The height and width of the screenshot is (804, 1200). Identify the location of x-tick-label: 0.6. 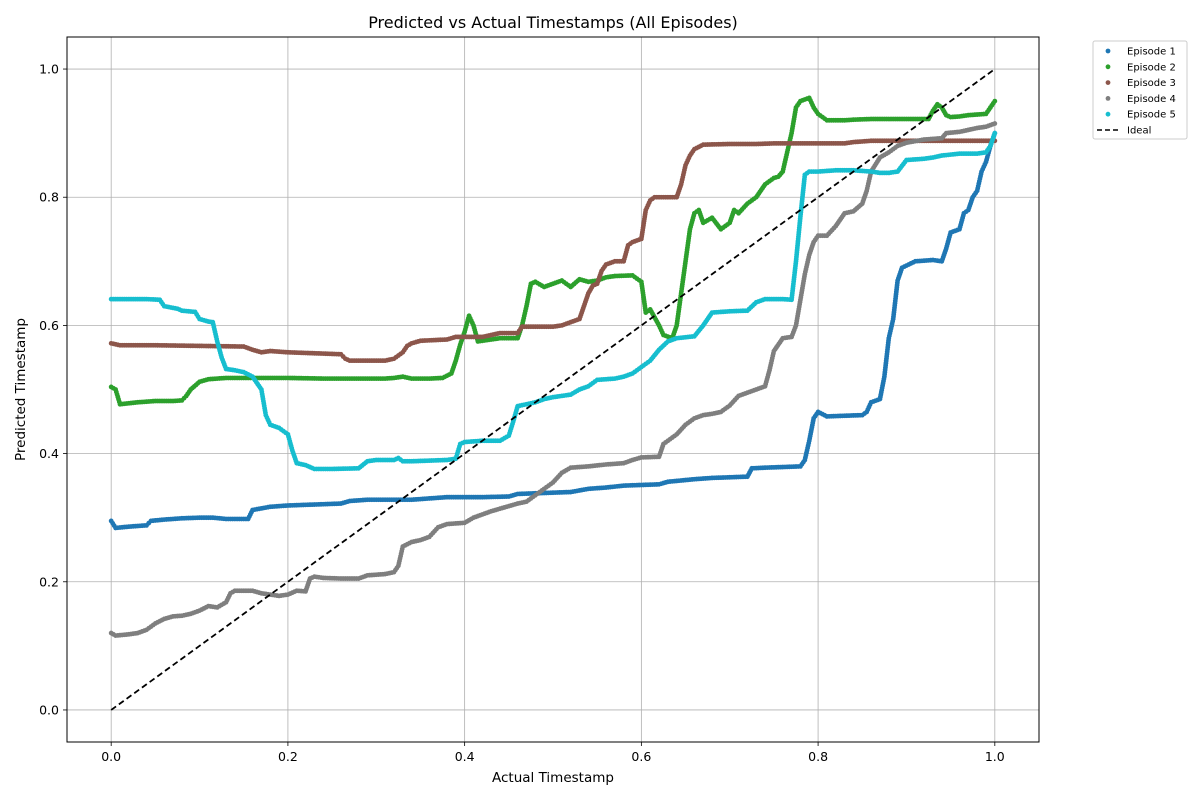
(641, 756).